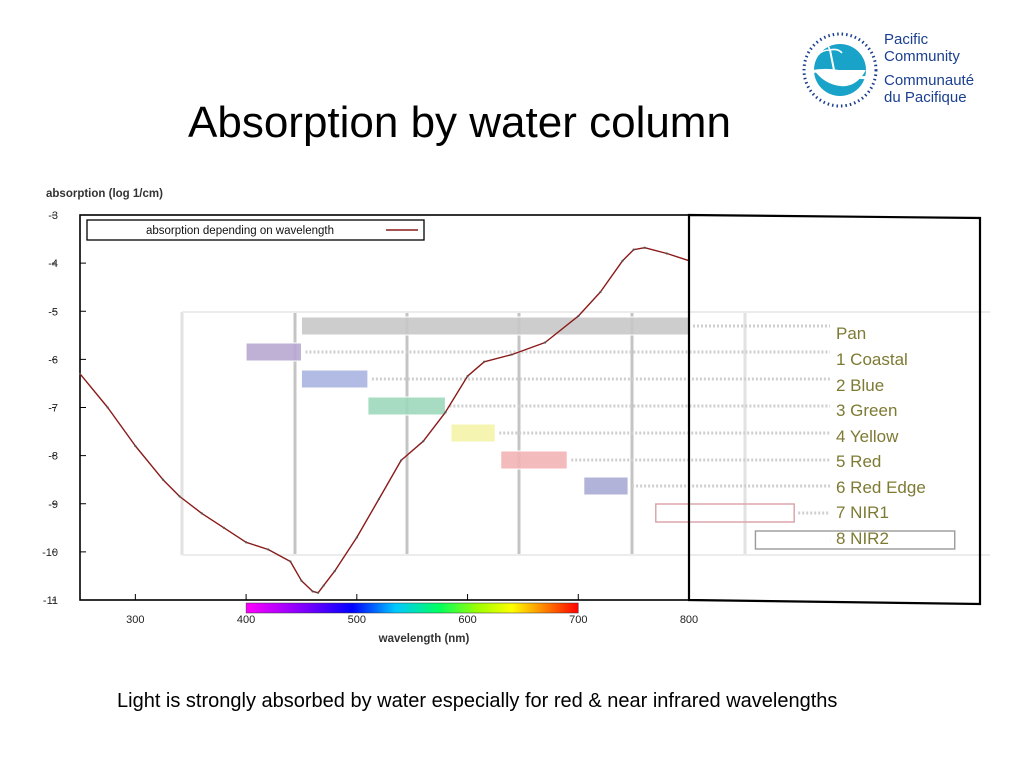 Image resolution: width=1024 pixels, height=768 pixels. Describe the element at coordinates (53, 312) in the screenshot. I see `y-tick-label: -5` at that location.